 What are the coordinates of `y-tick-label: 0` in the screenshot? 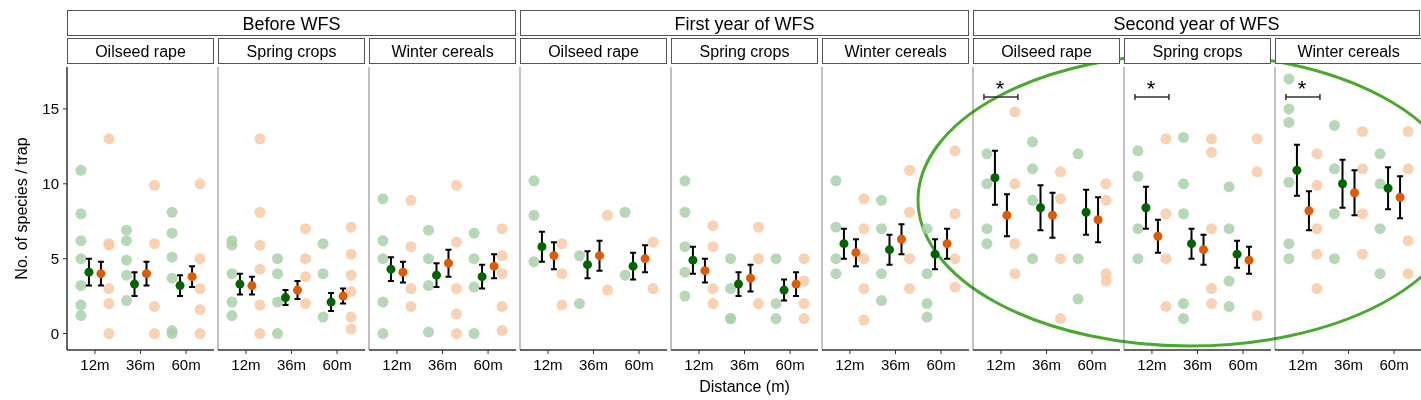 It's located at (54, 333).